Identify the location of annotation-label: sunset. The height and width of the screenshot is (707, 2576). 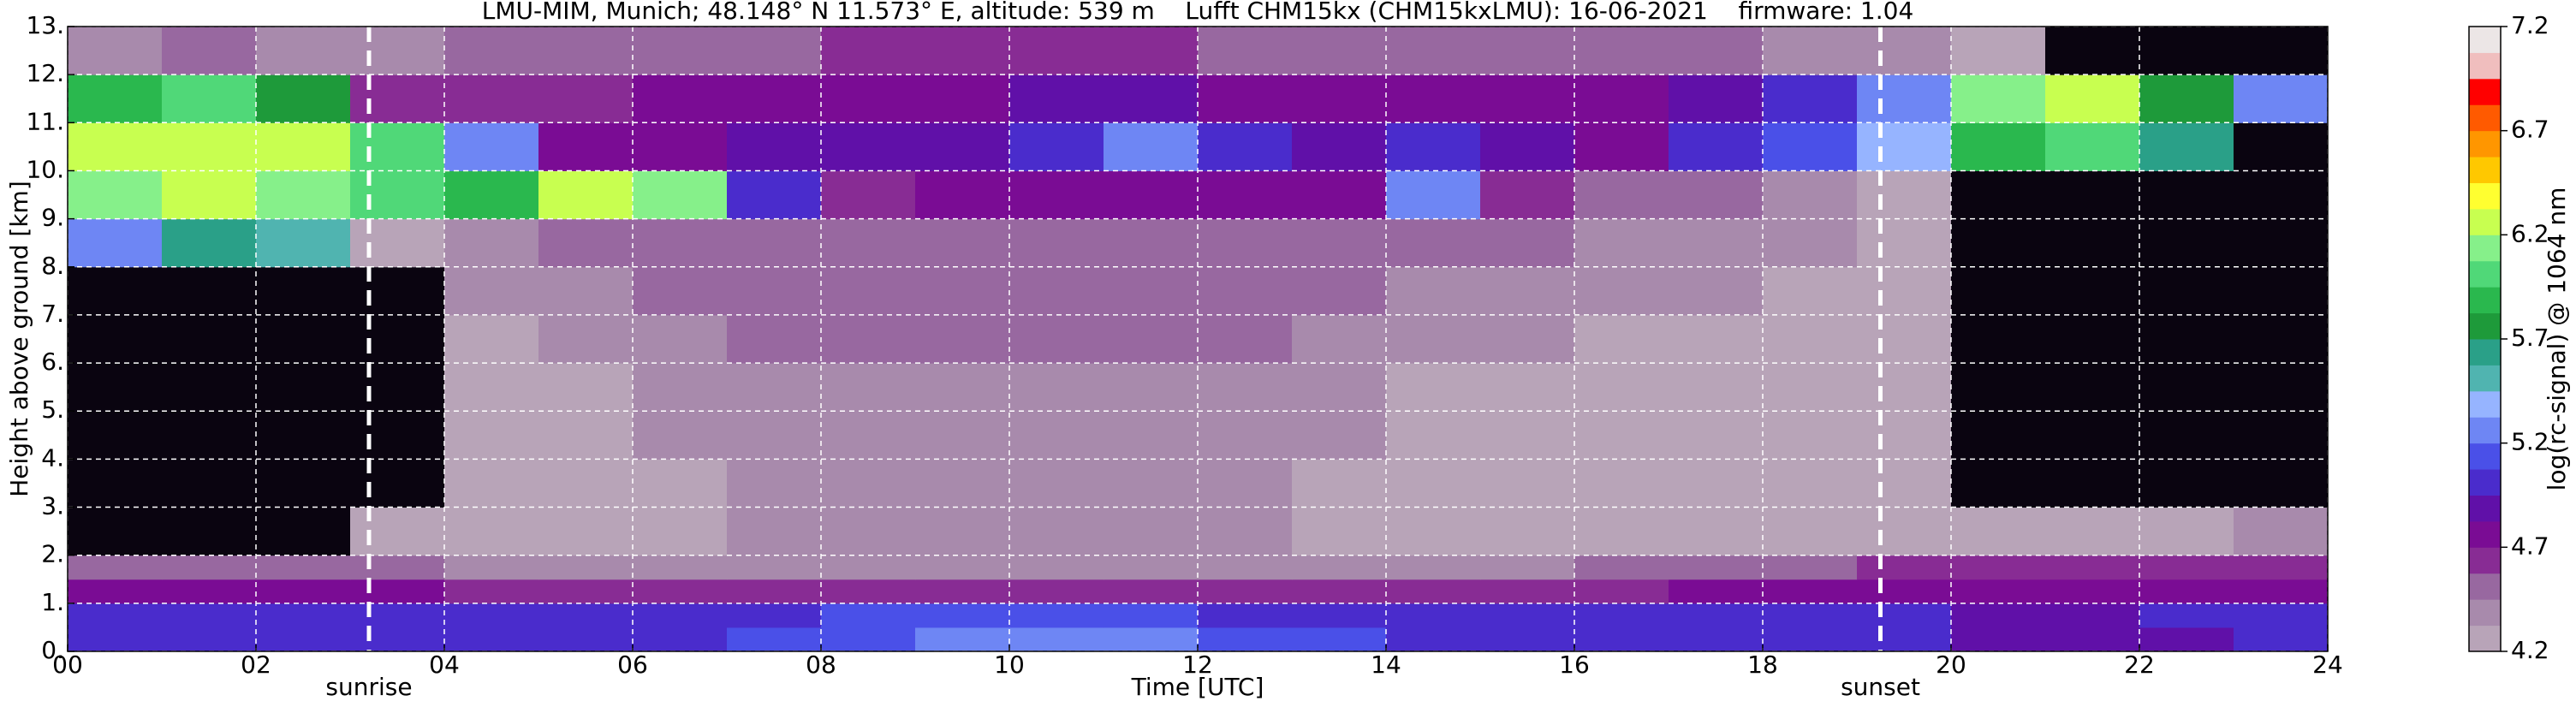
(1880, 687).